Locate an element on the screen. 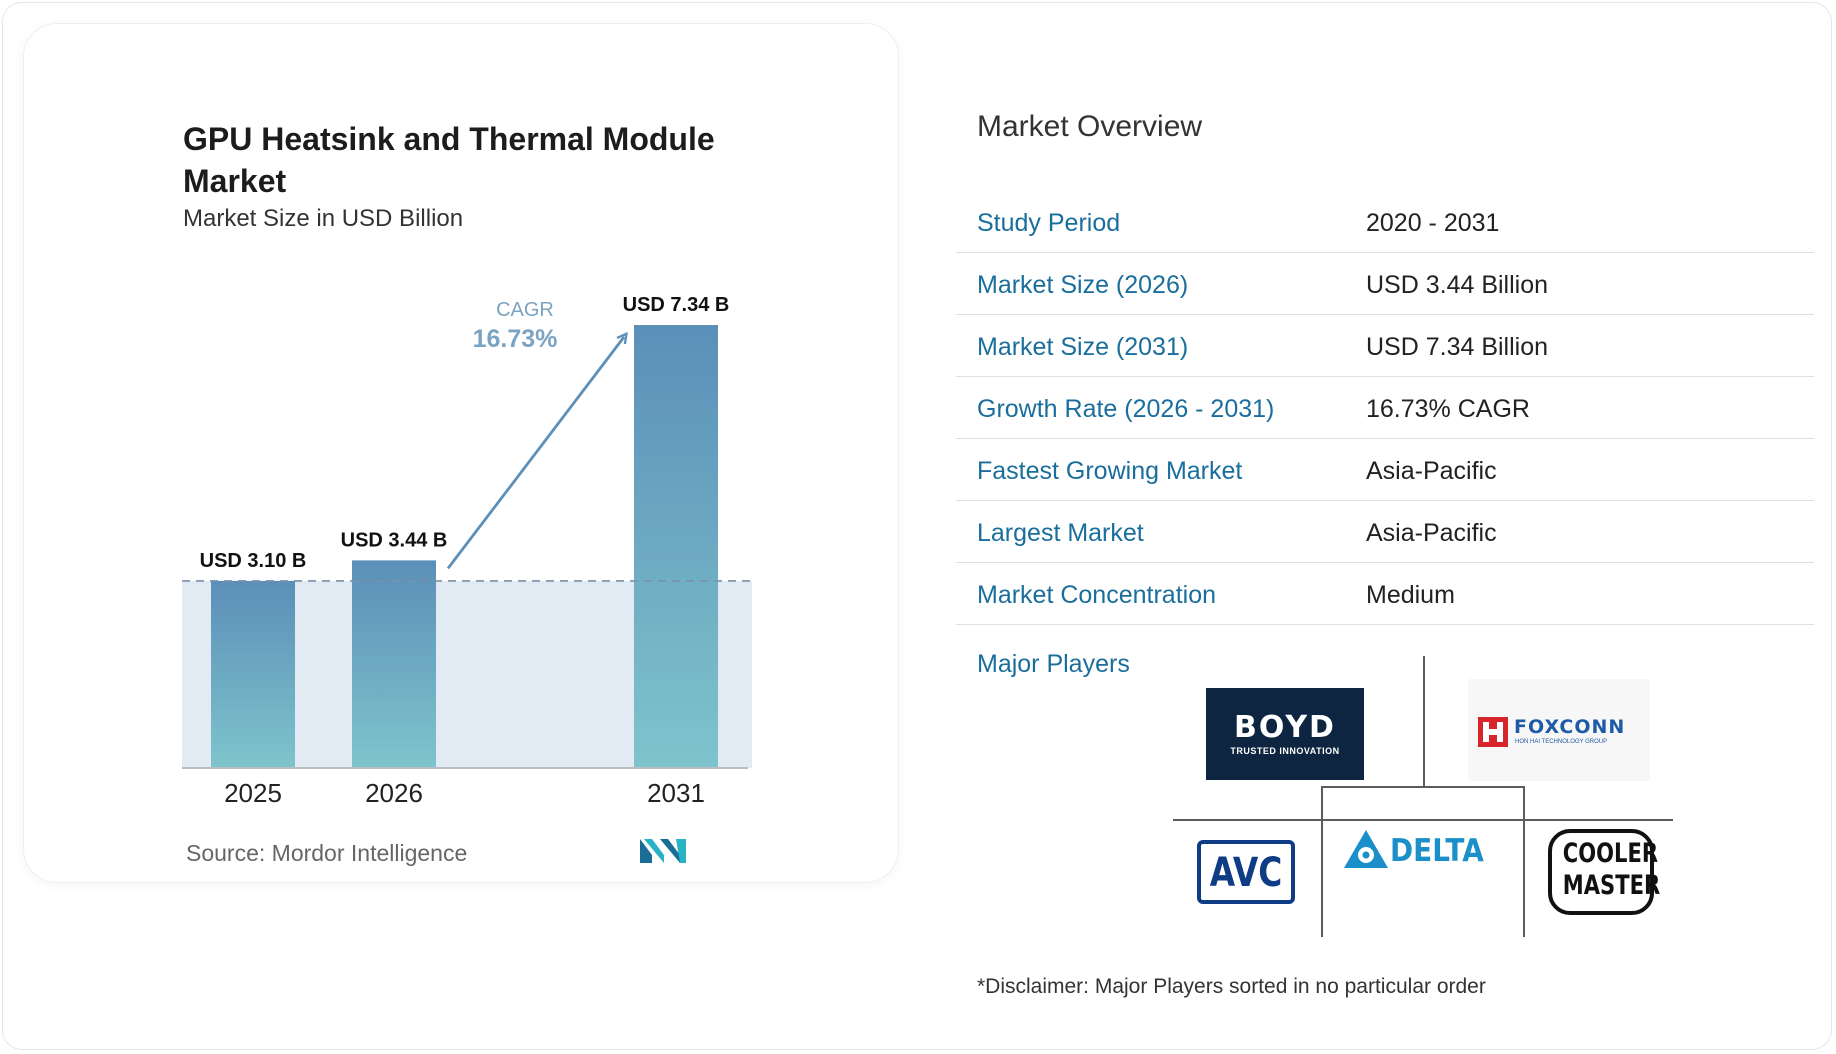 This screenshot has width=1836, height=1054. x-tick-2026: 2026 is located at coordinates (394, 793).